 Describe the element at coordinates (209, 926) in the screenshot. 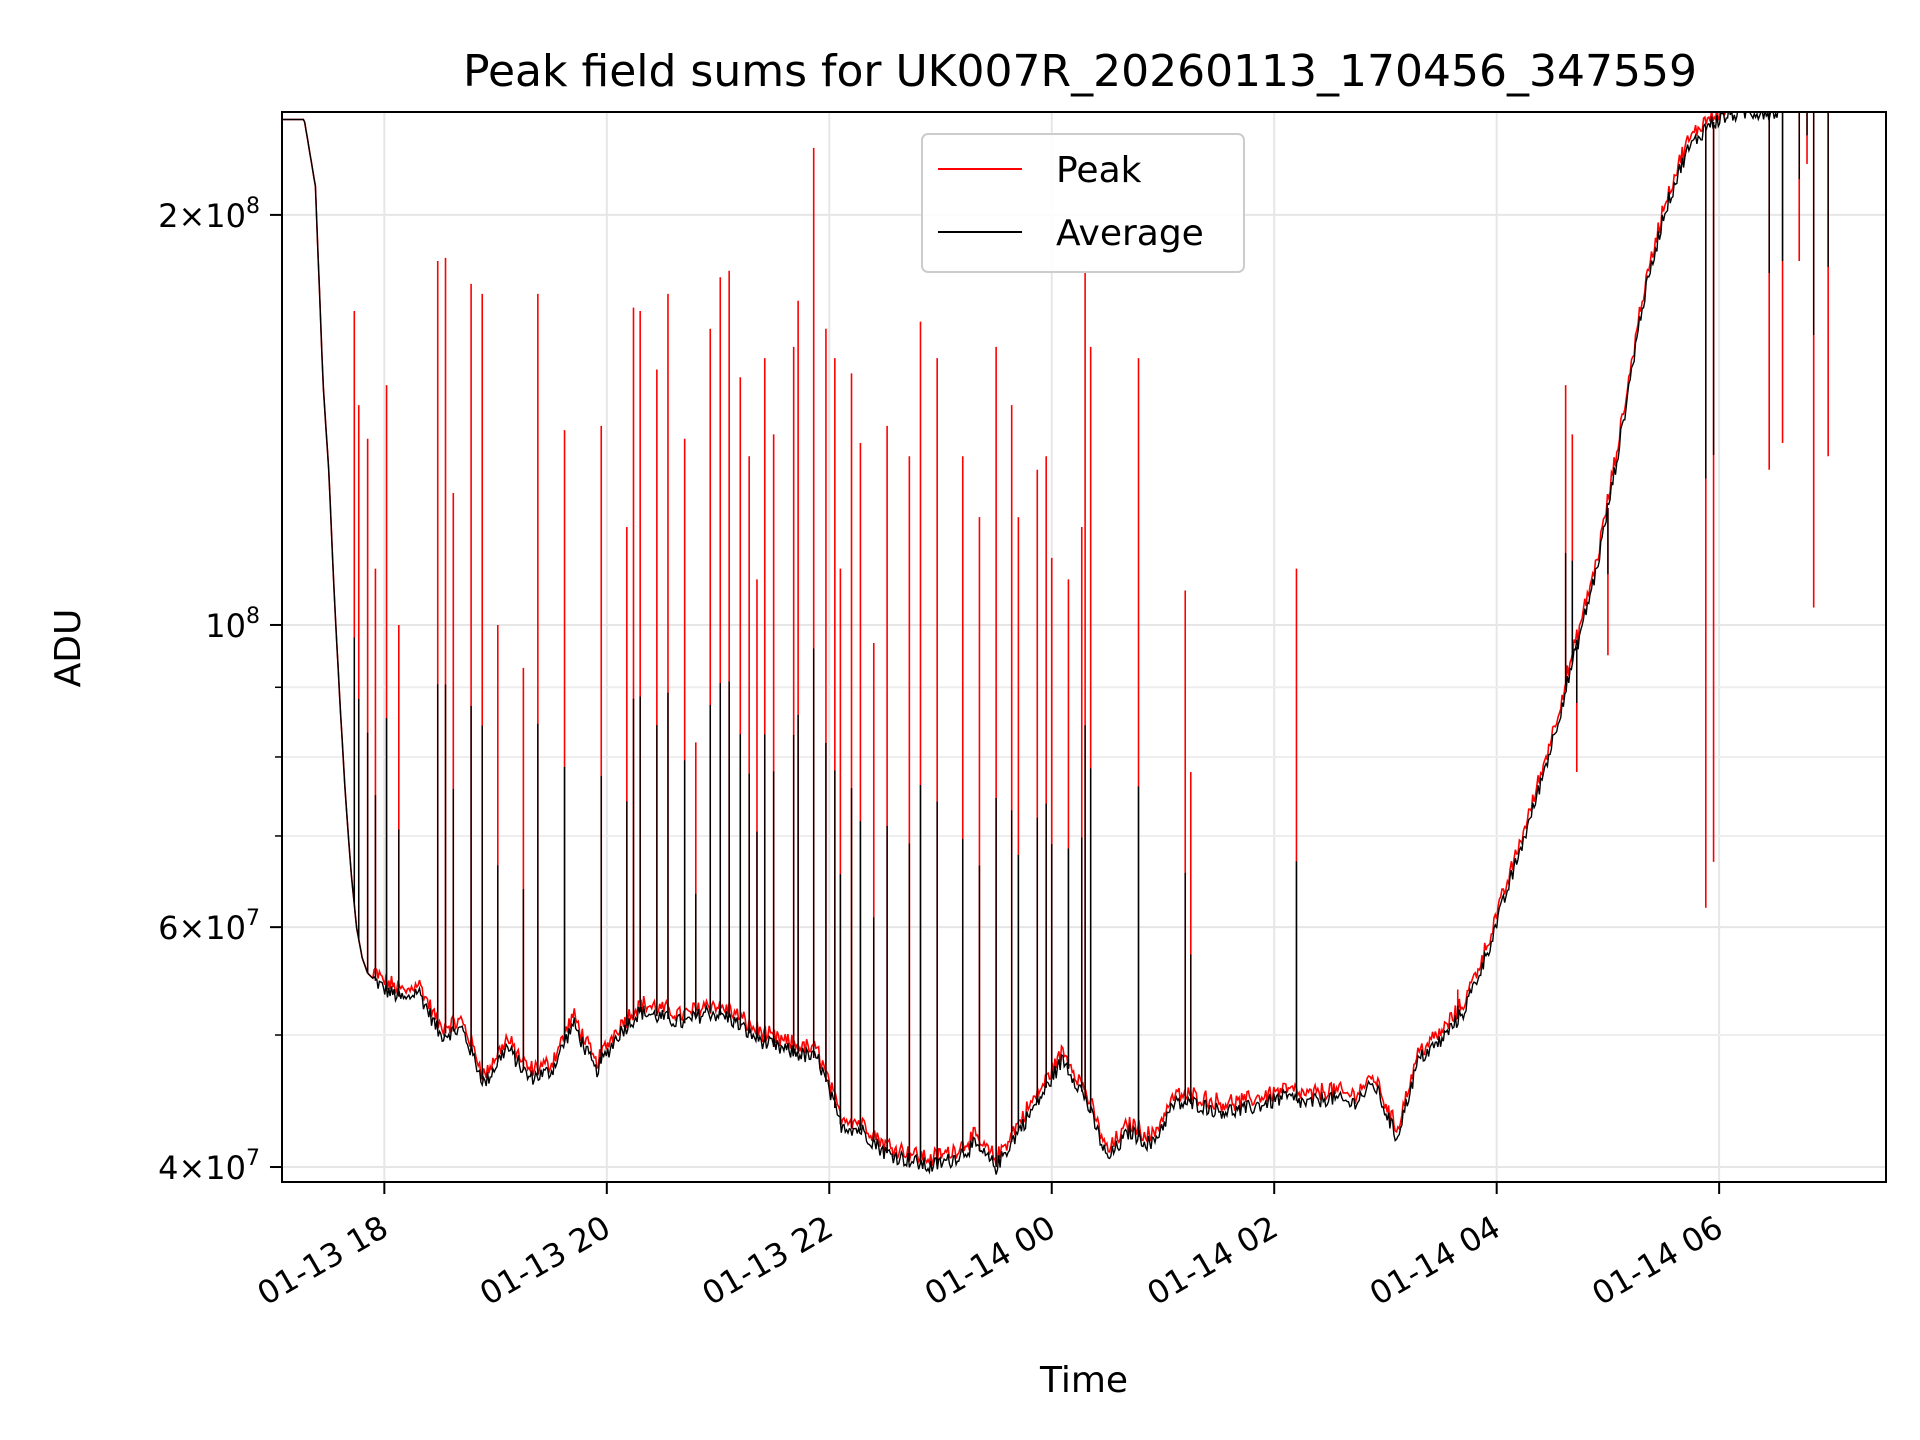

I see `y-tick-label: 6×107` at that location.